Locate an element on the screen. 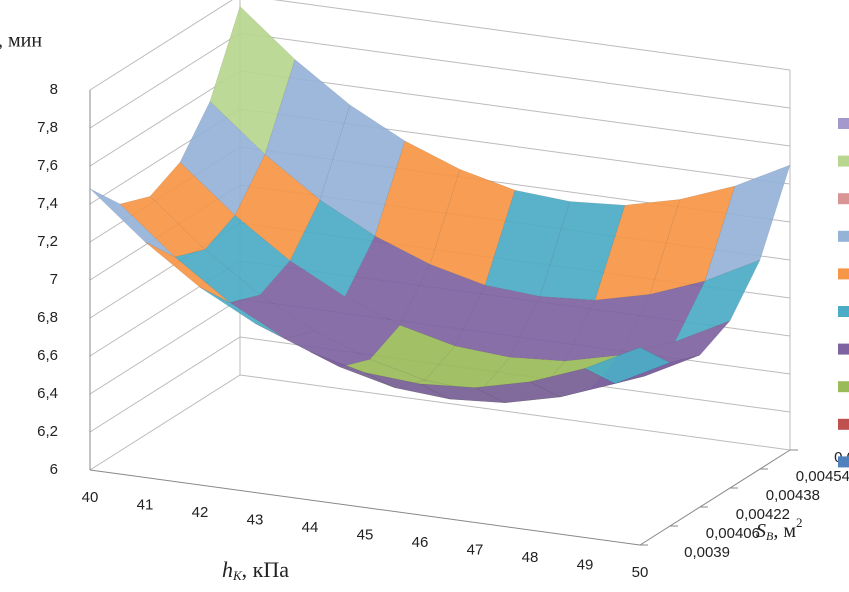 This screenshot has width=849, height=592. y-label-symbol: S is located at coordinates (761, 531).